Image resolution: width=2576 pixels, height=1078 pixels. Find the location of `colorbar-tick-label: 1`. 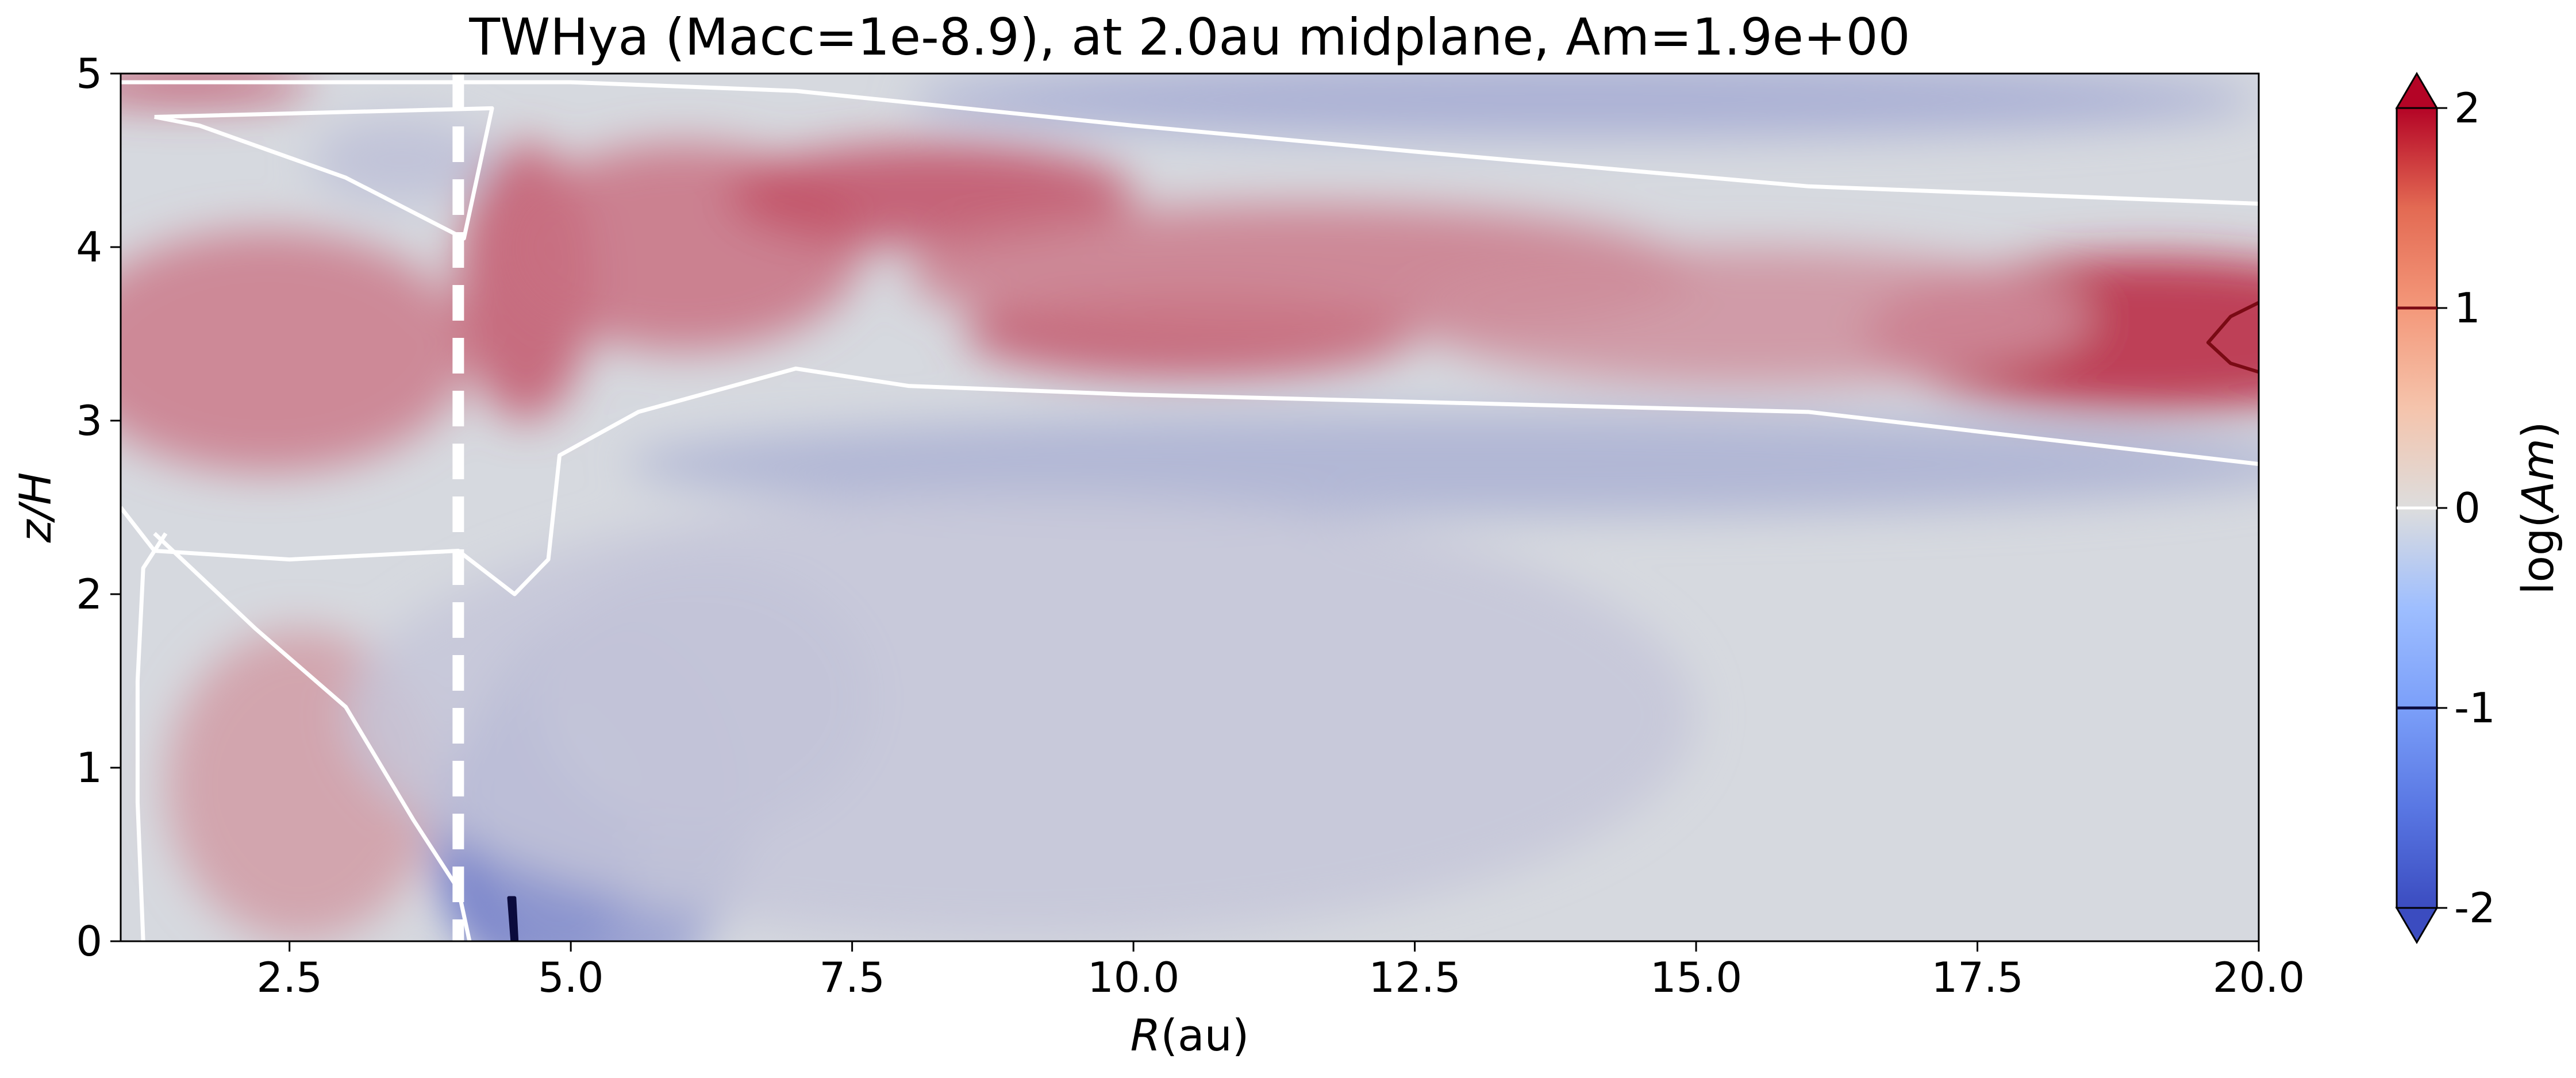

colorbar-tick-label: 1 is located at coordinates (2467, 308).